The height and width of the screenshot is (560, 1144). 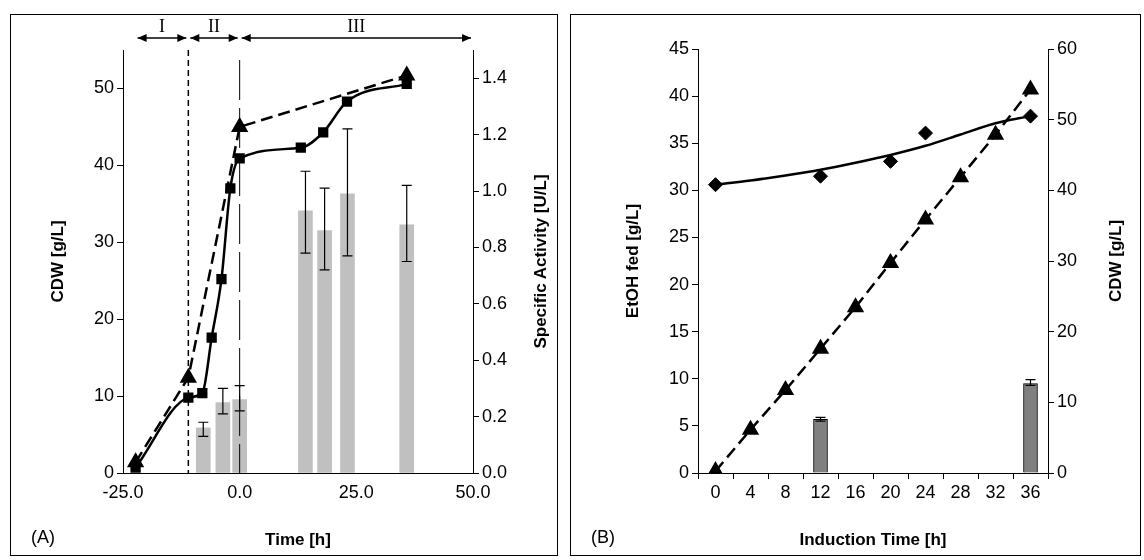 I want to click on y2-tick-label: 50, so click(x=1067, y=118).